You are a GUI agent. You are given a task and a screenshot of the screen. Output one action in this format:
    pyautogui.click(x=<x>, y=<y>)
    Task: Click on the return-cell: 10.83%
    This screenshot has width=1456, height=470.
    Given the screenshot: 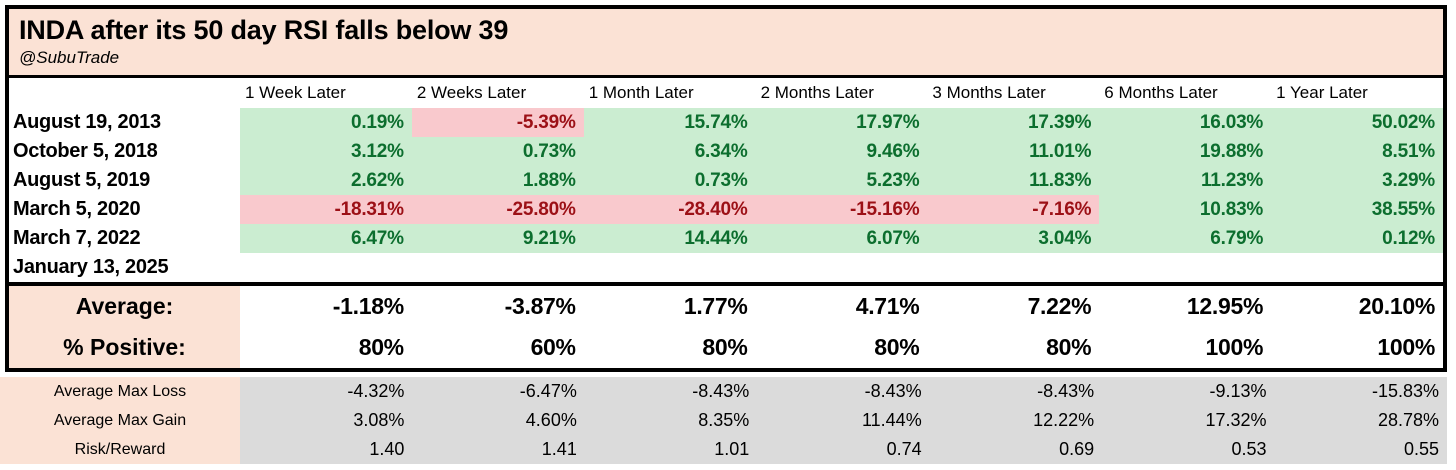 What is the action you would take?
    pyautogui.click(x=1185, y=209)
    